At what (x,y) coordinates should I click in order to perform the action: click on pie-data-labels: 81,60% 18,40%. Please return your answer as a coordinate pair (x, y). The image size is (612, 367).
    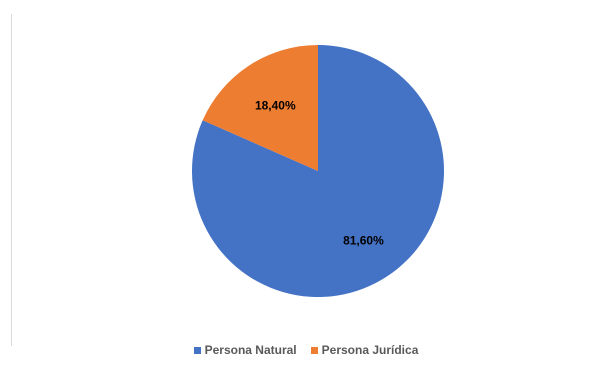
    Looking at the image, I should click on (319, 173).